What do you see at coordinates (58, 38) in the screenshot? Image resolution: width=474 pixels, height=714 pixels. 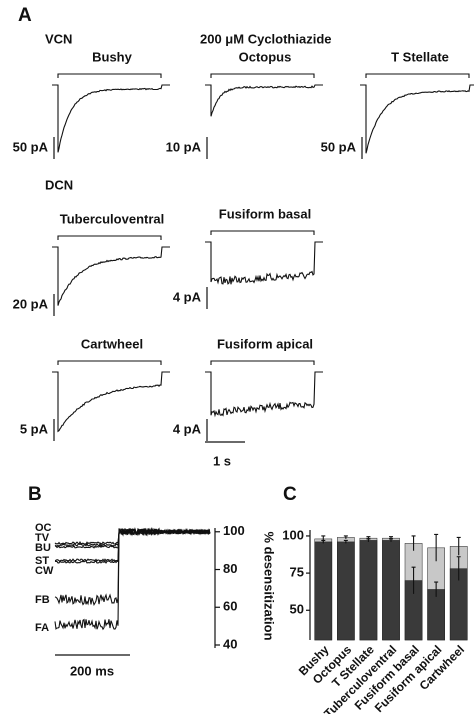 I see `section-label: VCN` at bounding box center [58, 38].